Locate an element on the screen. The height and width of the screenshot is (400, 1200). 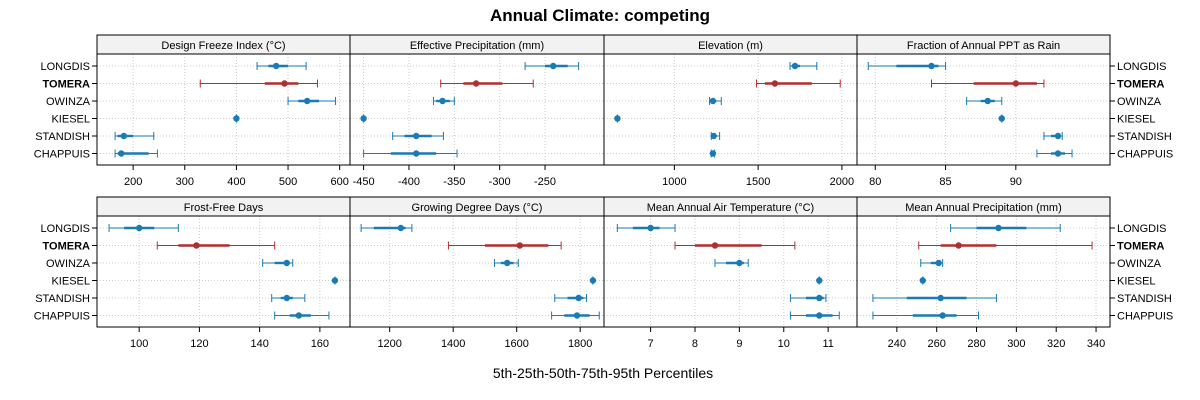
x-tick-label: -400 is located at coordinates (409, 182).